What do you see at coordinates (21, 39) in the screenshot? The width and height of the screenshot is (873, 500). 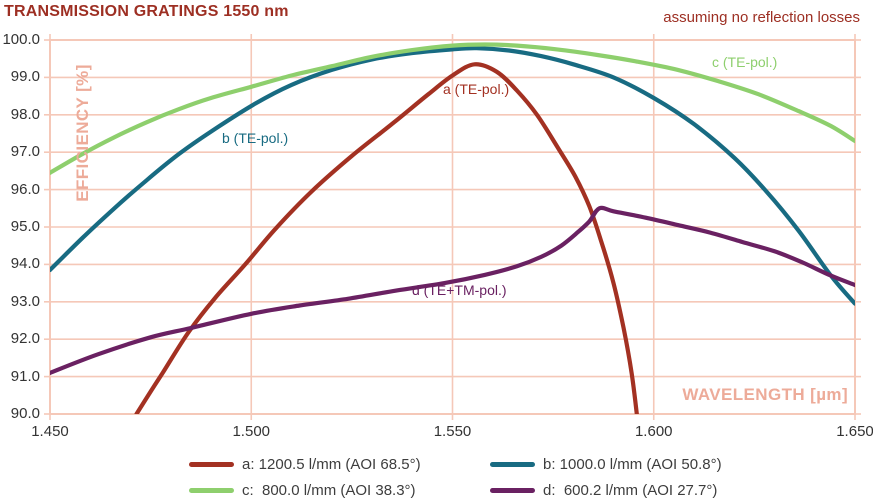 I see `y-tick-label: 100.0` at bounding box center [21, 39].